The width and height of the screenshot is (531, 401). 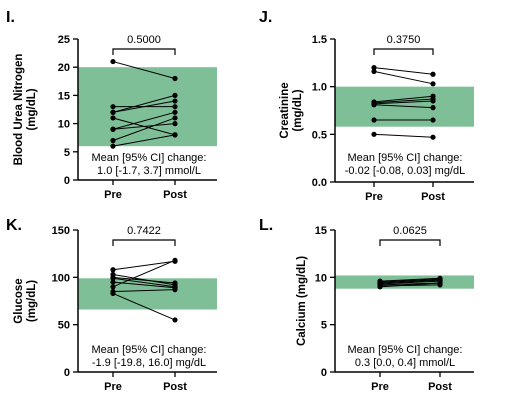 What do you see at coordinates (265, 17) in the screenshot?
I see `panel-letter: J.` at bounding box center [265, 17].